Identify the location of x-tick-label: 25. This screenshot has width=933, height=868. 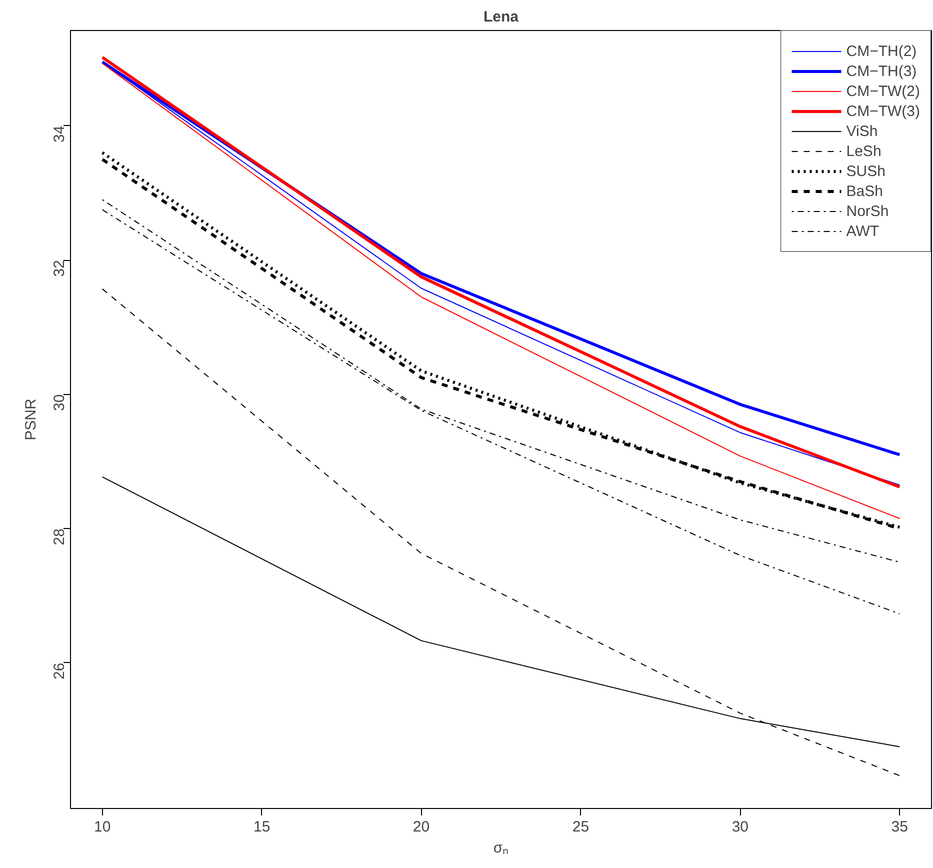
(581, 827).